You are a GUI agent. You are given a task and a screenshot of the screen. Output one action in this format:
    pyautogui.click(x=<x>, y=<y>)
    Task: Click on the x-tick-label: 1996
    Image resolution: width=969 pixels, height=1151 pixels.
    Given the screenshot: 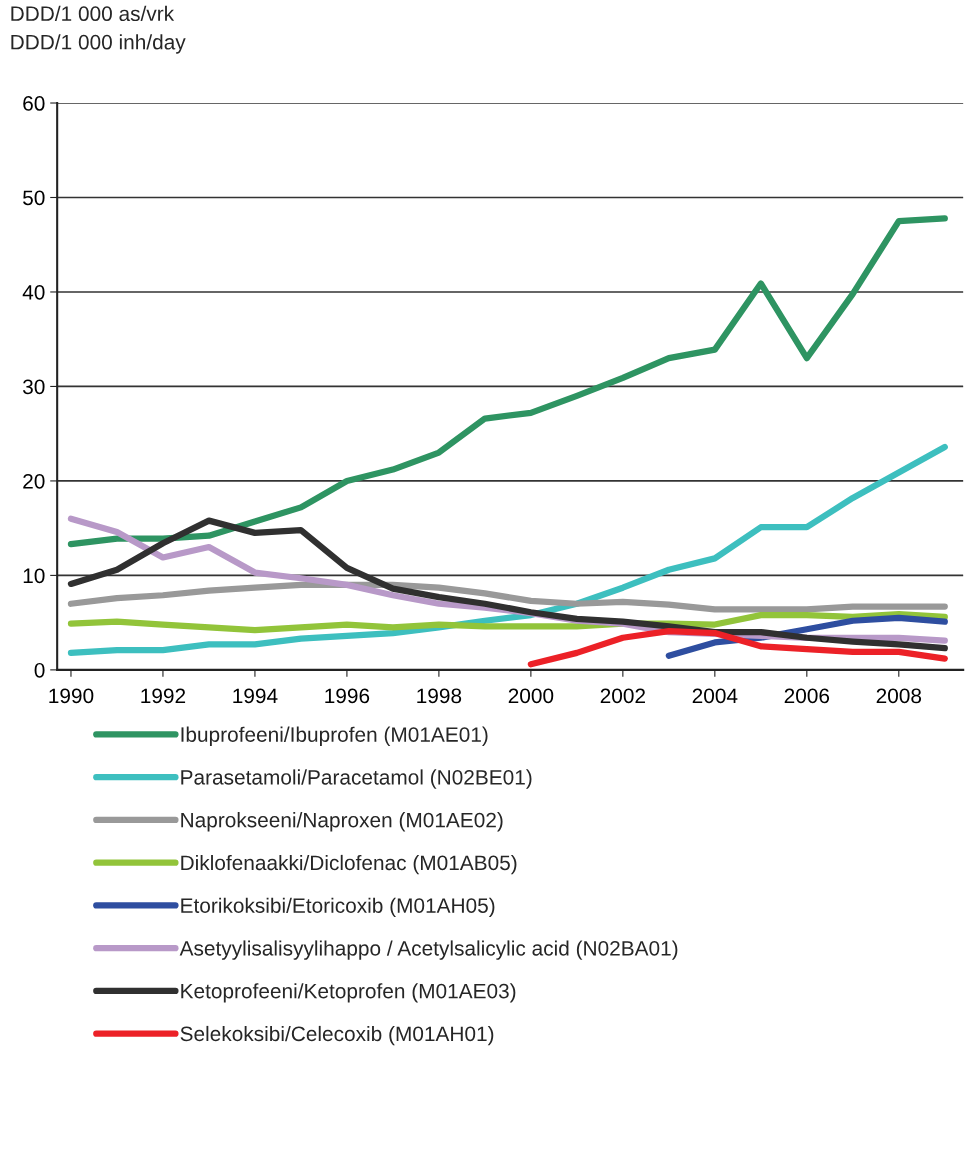 What is the action you would take?
    pyautogui.click(x=347, y=696)
    